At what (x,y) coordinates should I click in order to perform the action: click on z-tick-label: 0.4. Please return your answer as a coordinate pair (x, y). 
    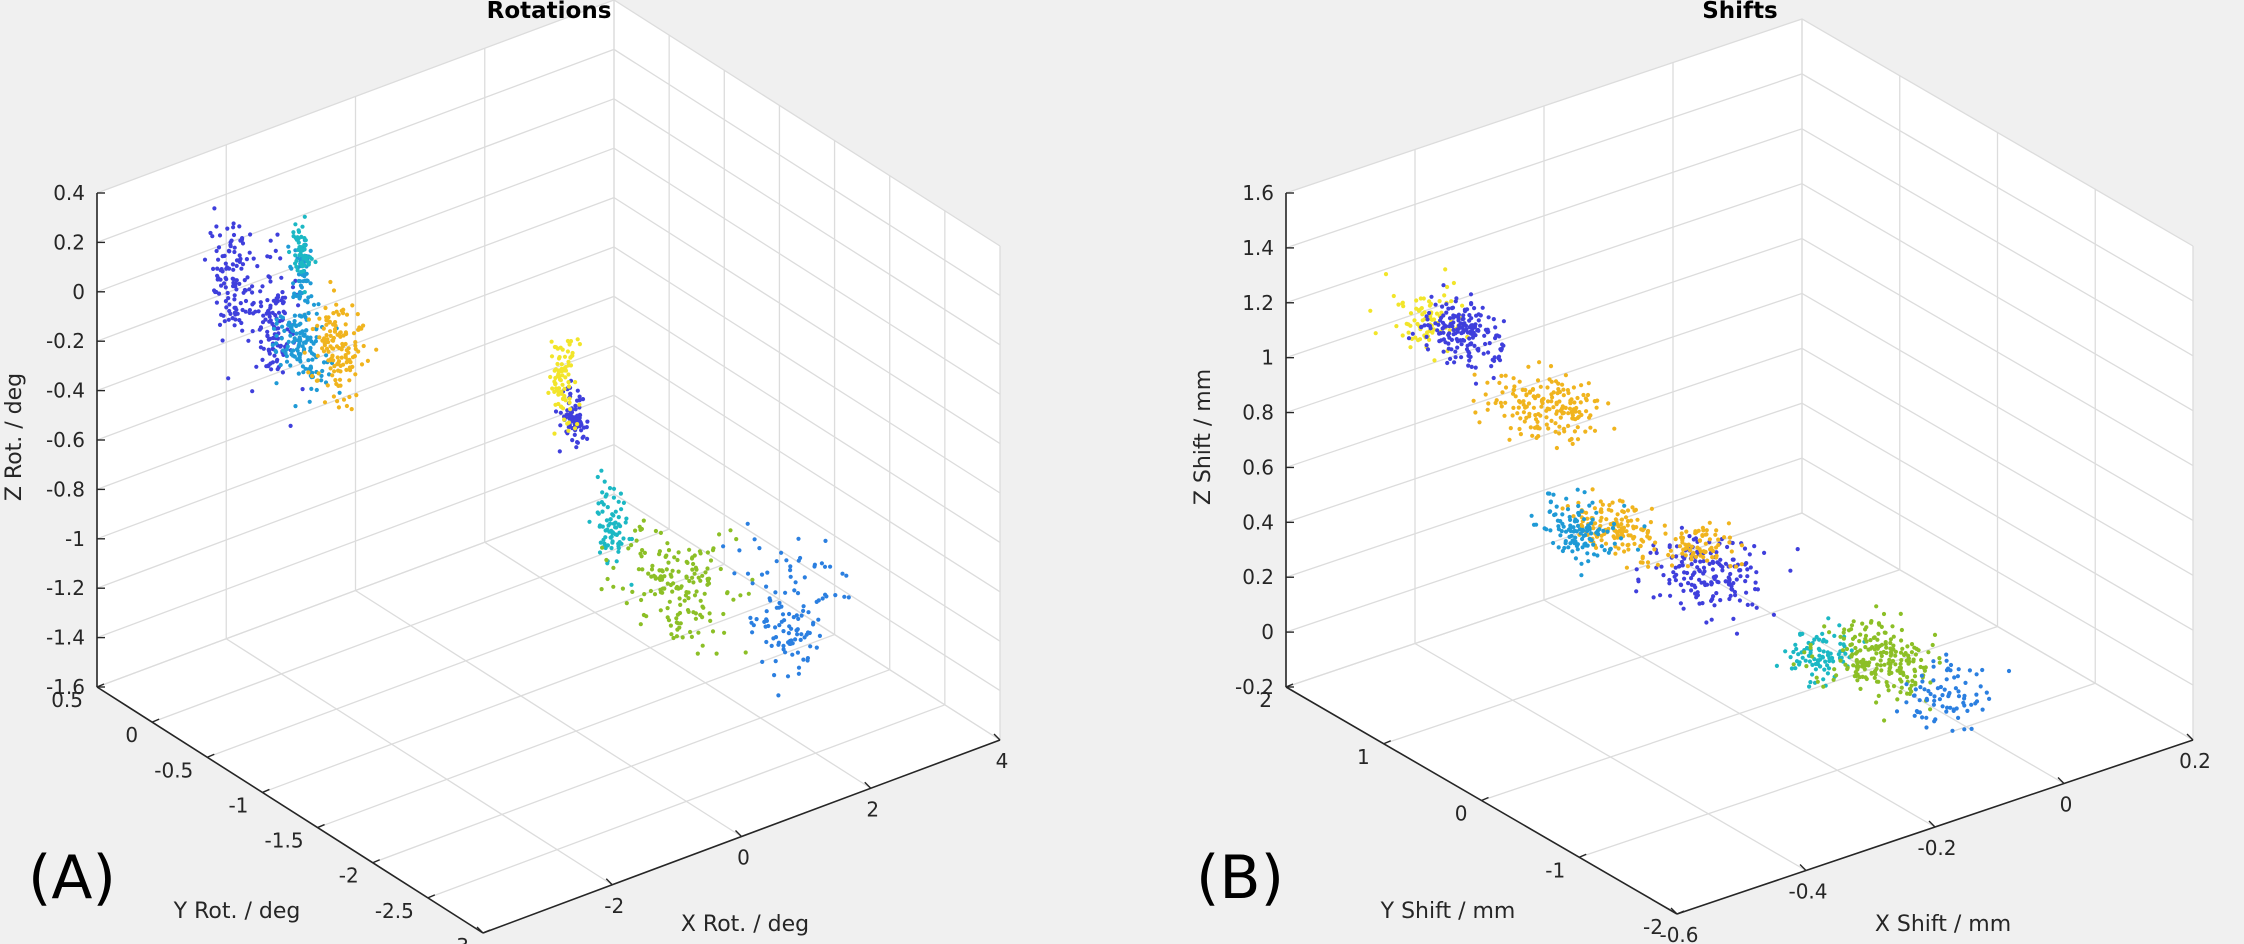
    Looking at the image, I should click on (1258, 522).